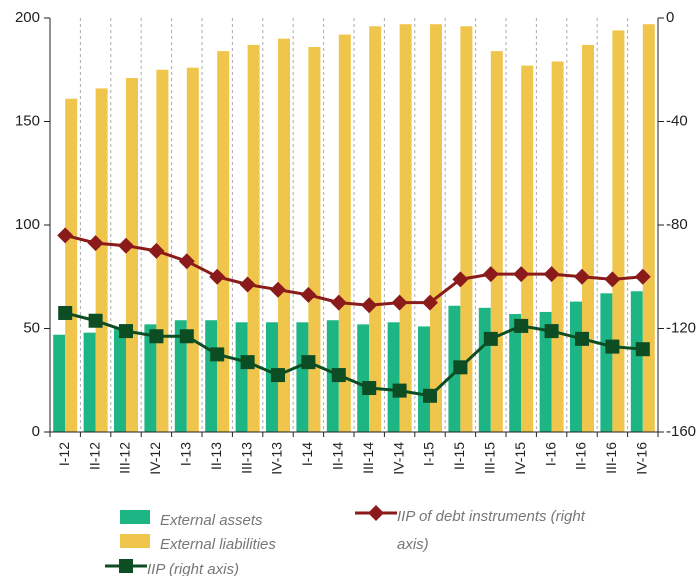  What do you see at coordinates (216, 456) in the screenshot?
I see `x-tick-label: II-13` at bounding box center [216, 456].